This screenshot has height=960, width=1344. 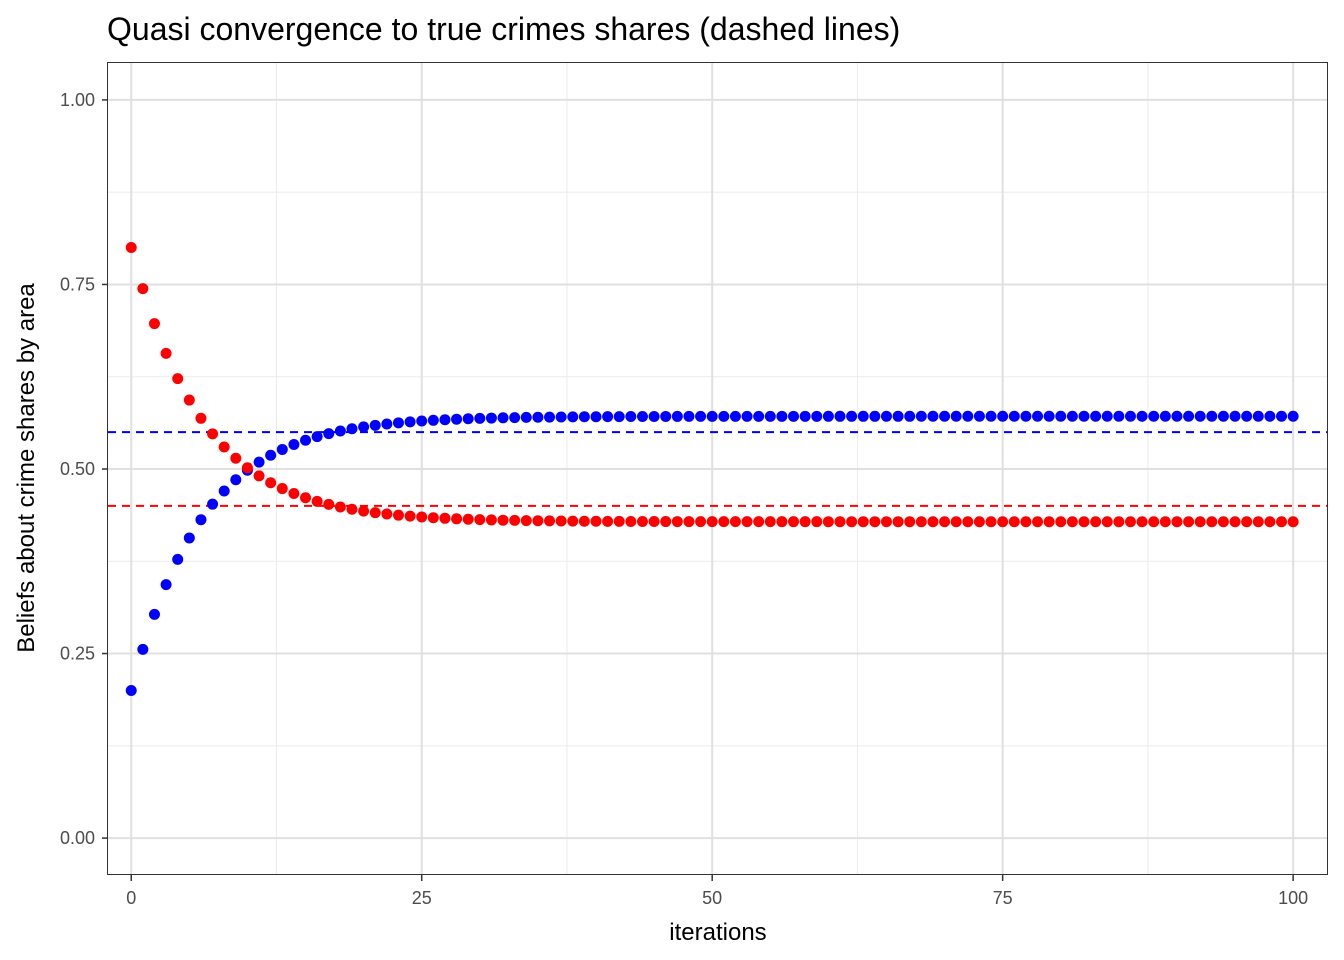 I want to click on y-axis-label: Beliefs about crime shares by area, so click(x=26, y=468).